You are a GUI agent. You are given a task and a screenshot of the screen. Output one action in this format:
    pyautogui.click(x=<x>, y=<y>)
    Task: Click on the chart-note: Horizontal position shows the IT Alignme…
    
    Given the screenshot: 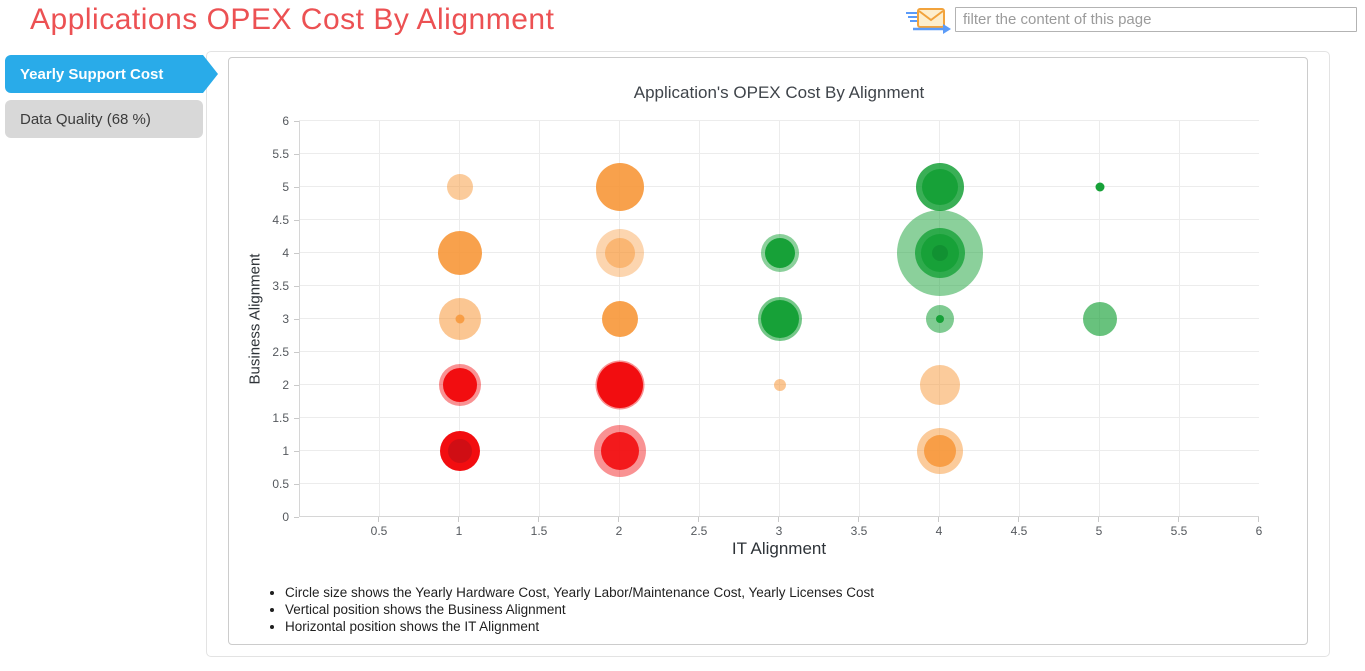 What is the action you would take?
    pyautogui.click(x=579, y=626)
    